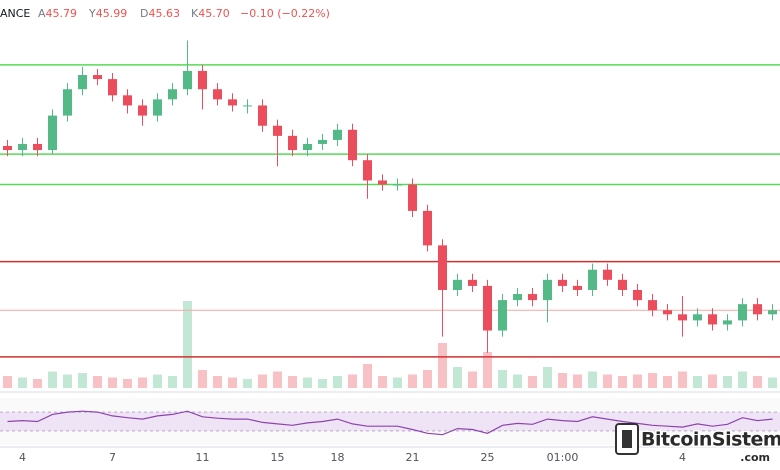 This screenshot has width=780, height=470. Describe the element at coordinates (755, 457) in the screenshot. I see `watermark-domain: .com` at that location.